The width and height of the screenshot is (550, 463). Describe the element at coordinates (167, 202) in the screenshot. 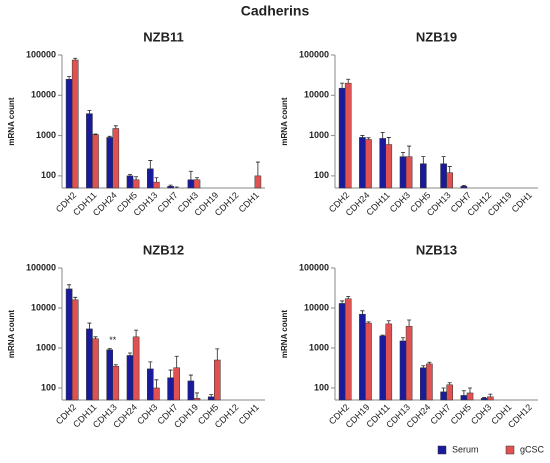

I see `x-tick-label: CDH7` at that location.